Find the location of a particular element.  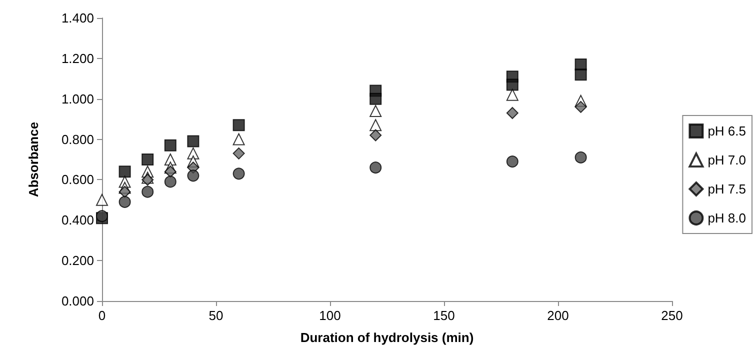

y-tick-label: 1.000 is located at coordinates (77, 98).